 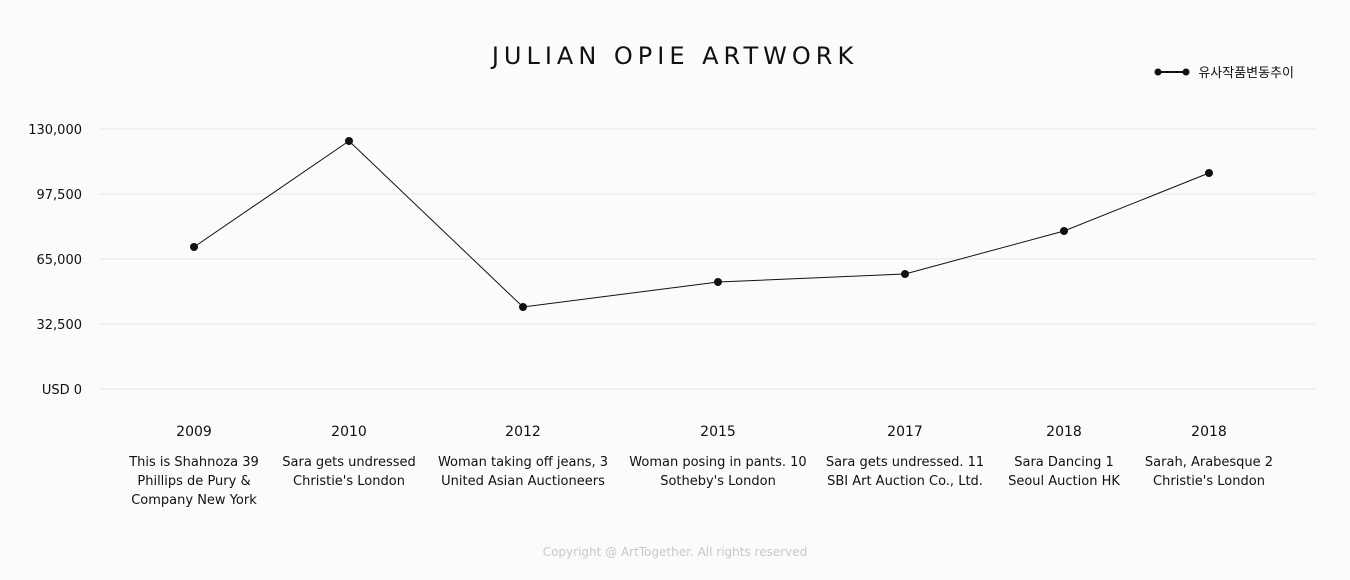 I want to click on x-tick-year: 2010, so click(x=349, y=432).